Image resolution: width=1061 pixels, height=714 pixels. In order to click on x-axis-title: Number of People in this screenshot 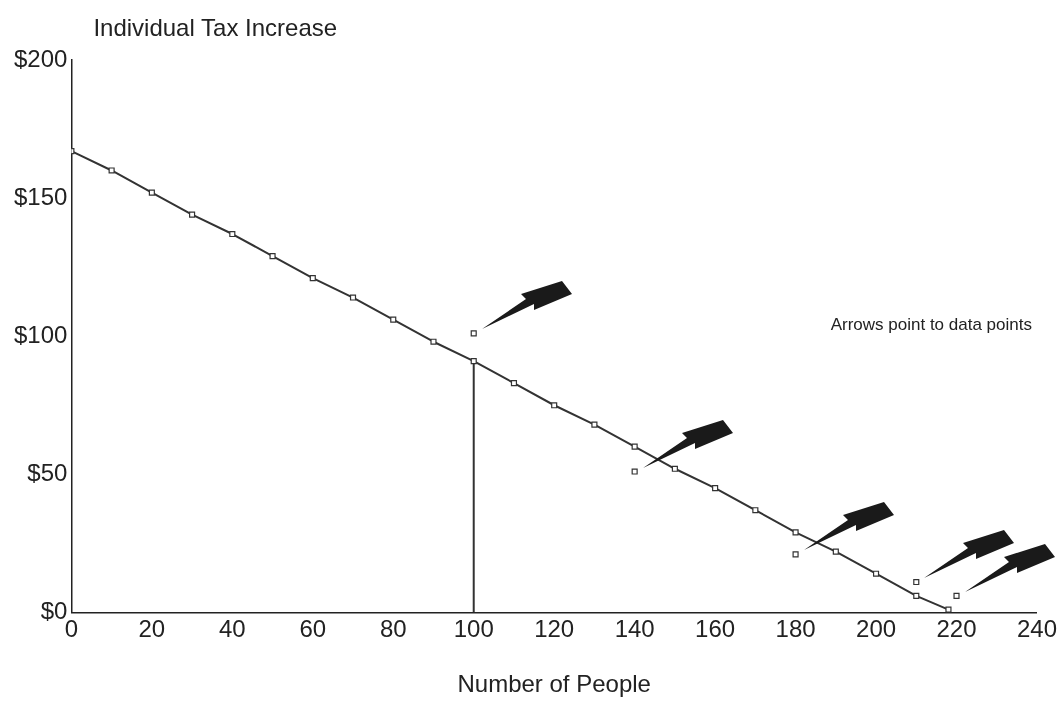, I will do `click(554, 684)`.